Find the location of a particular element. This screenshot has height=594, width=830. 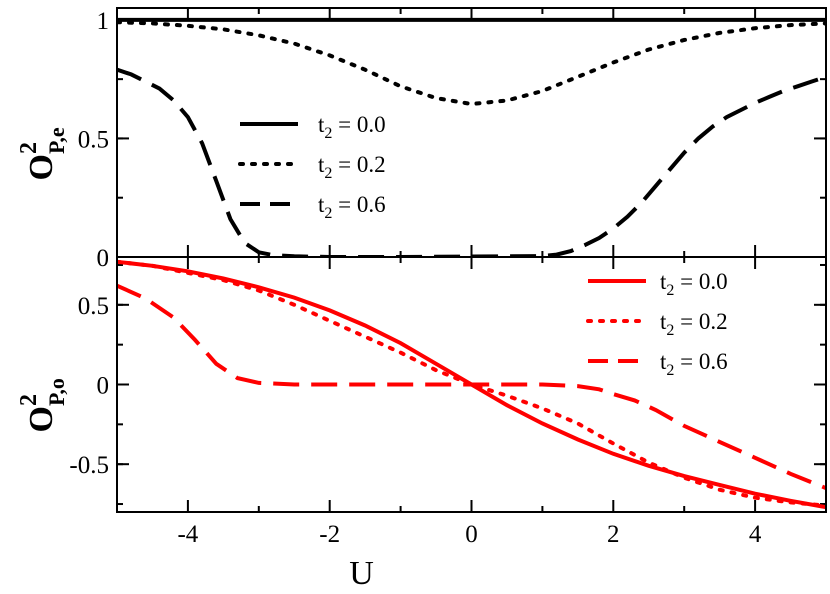

ylabel: O2P,e is located at coordinates (42, 153).